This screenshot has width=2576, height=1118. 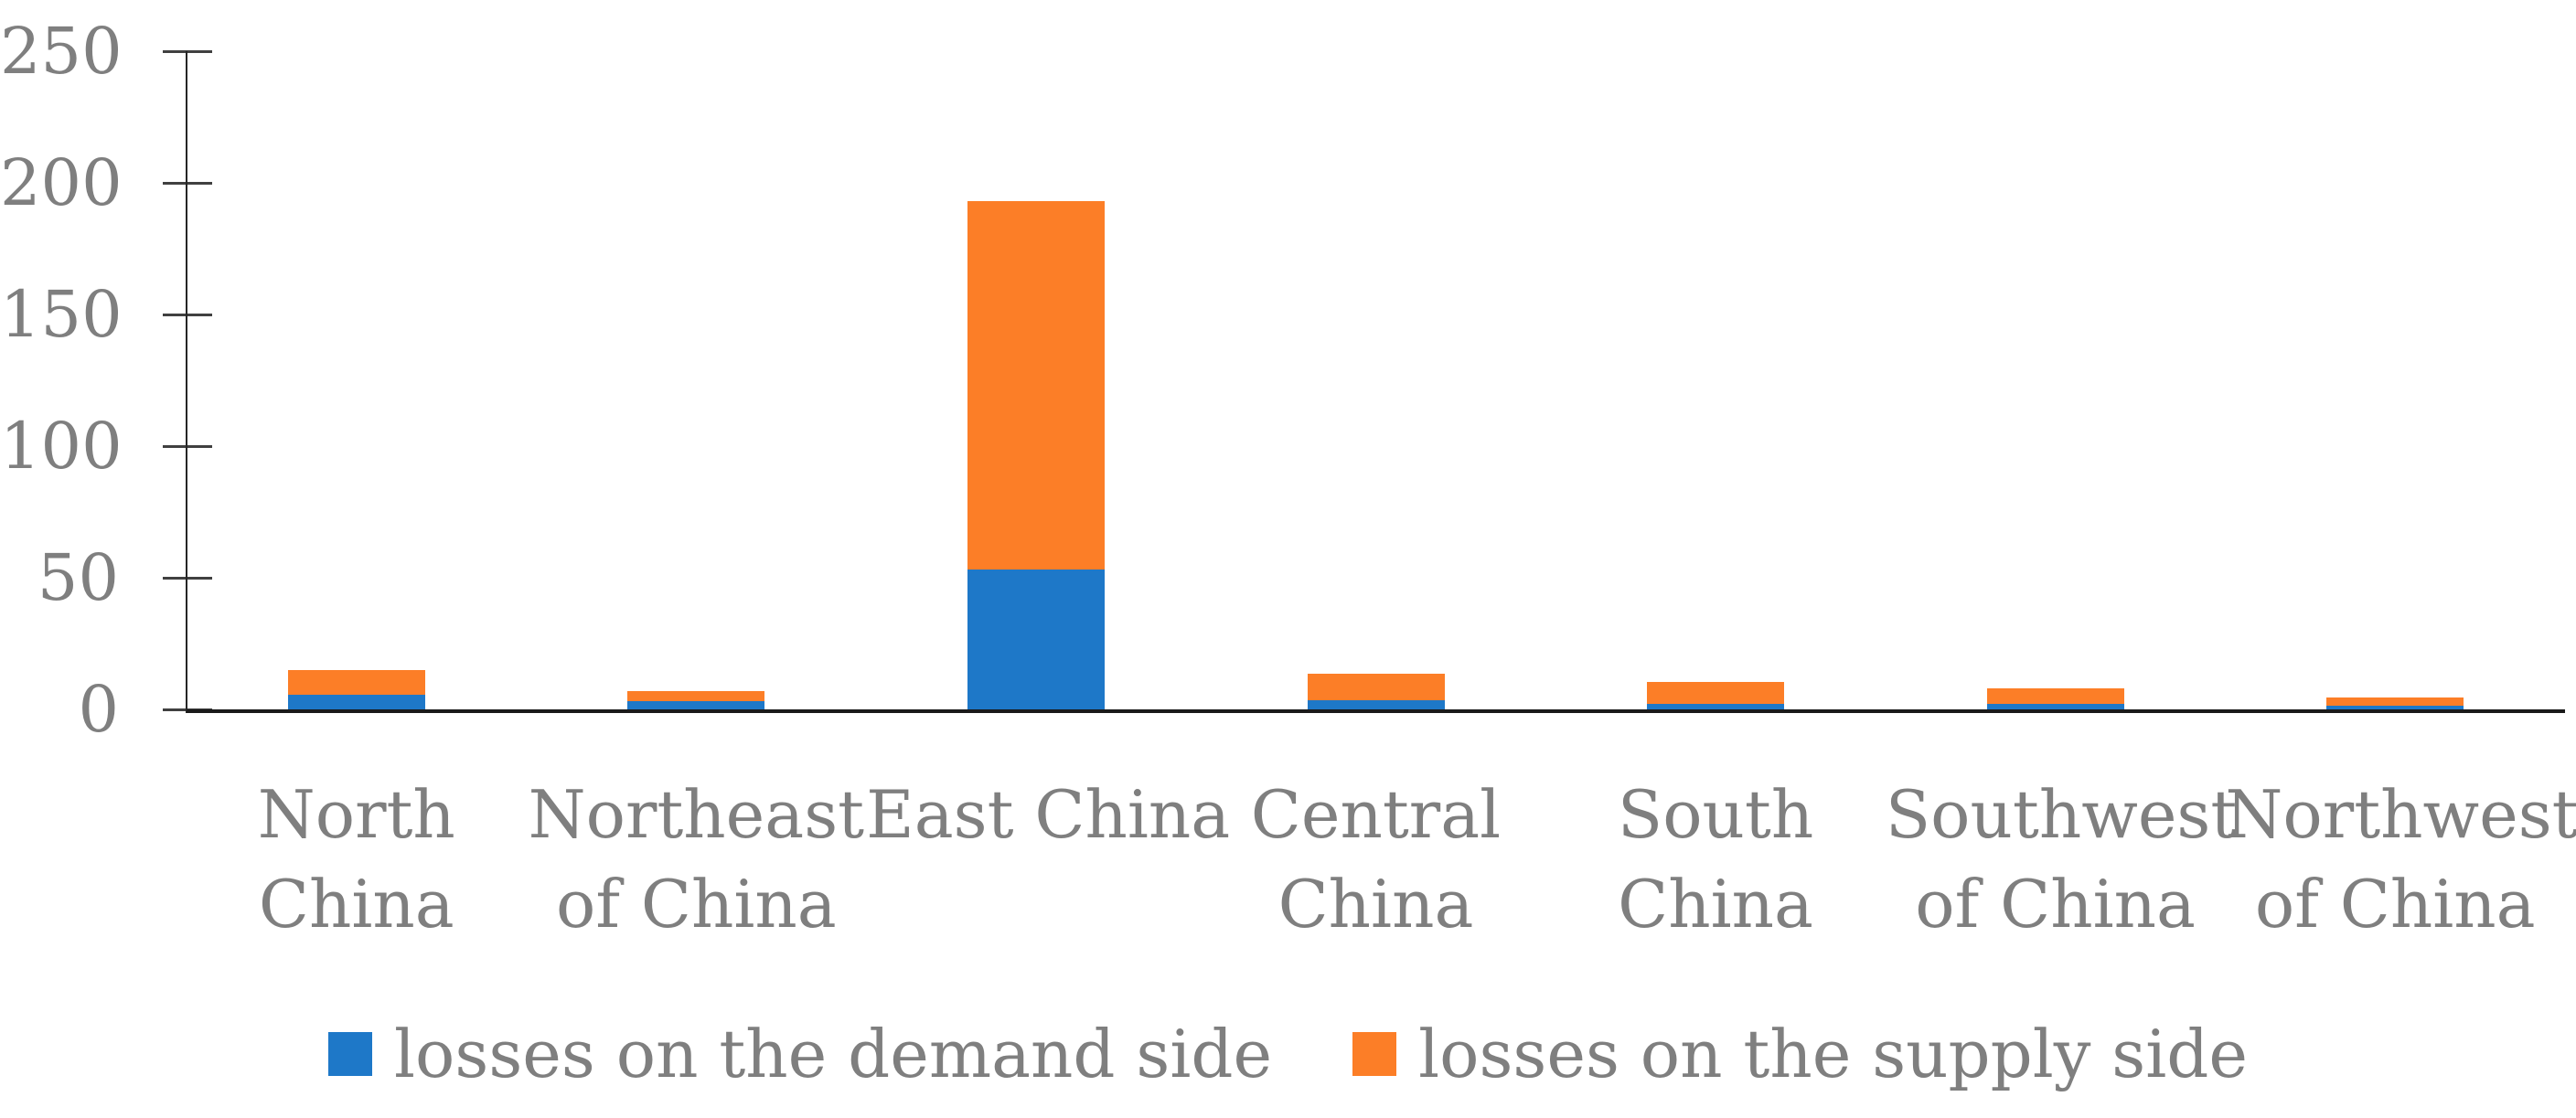 I want to click on bar-segment-demand-northeast-of-china, so click(x=696, y=705).